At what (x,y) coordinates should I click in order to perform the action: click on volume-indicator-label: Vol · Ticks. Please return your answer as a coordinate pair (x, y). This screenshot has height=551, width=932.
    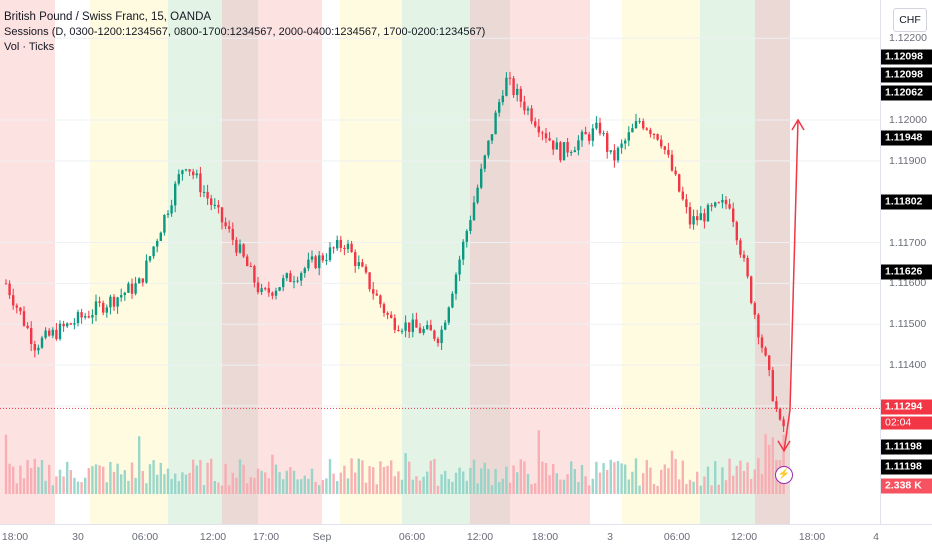
    Looking at the image, I should click on (29, 47).